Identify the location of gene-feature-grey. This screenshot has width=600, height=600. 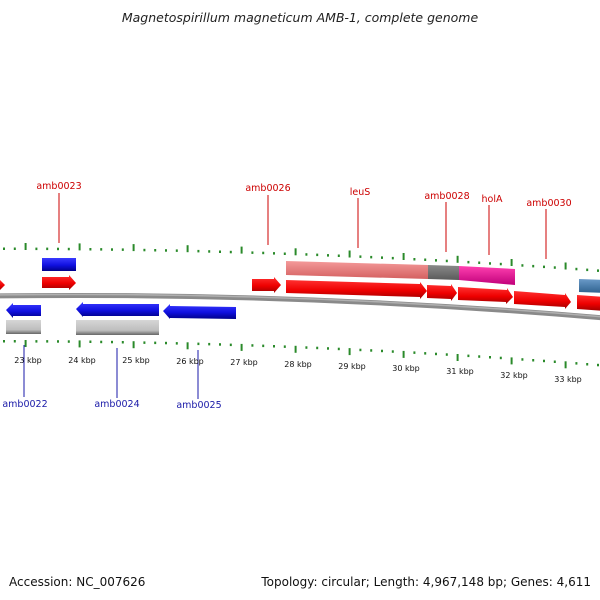
(443, 272).